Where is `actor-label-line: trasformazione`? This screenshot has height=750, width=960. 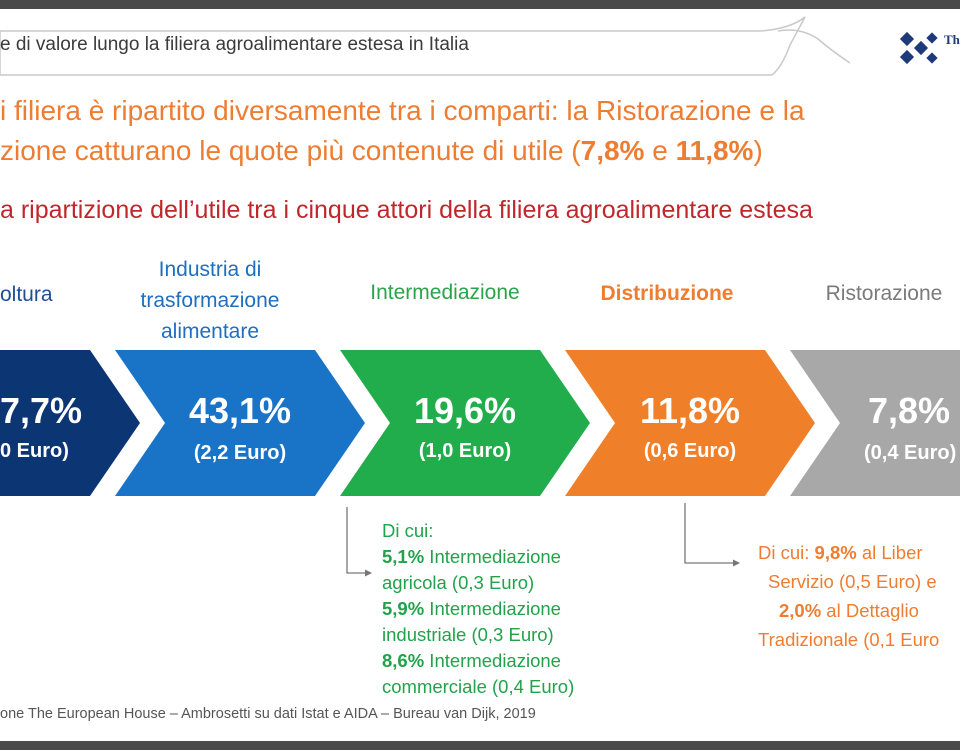 actor-label-line: trasformazione is located at coordinates (210, 300).